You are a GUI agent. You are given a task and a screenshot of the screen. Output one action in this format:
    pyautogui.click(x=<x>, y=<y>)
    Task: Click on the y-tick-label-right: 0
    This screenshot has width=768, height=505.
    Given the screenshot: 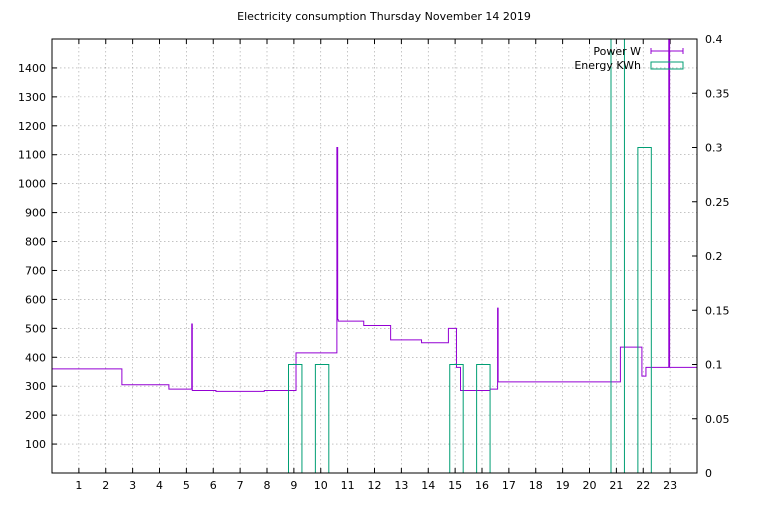 What is the action you would take?
    pyautogui.click(x=708, y=473)
    